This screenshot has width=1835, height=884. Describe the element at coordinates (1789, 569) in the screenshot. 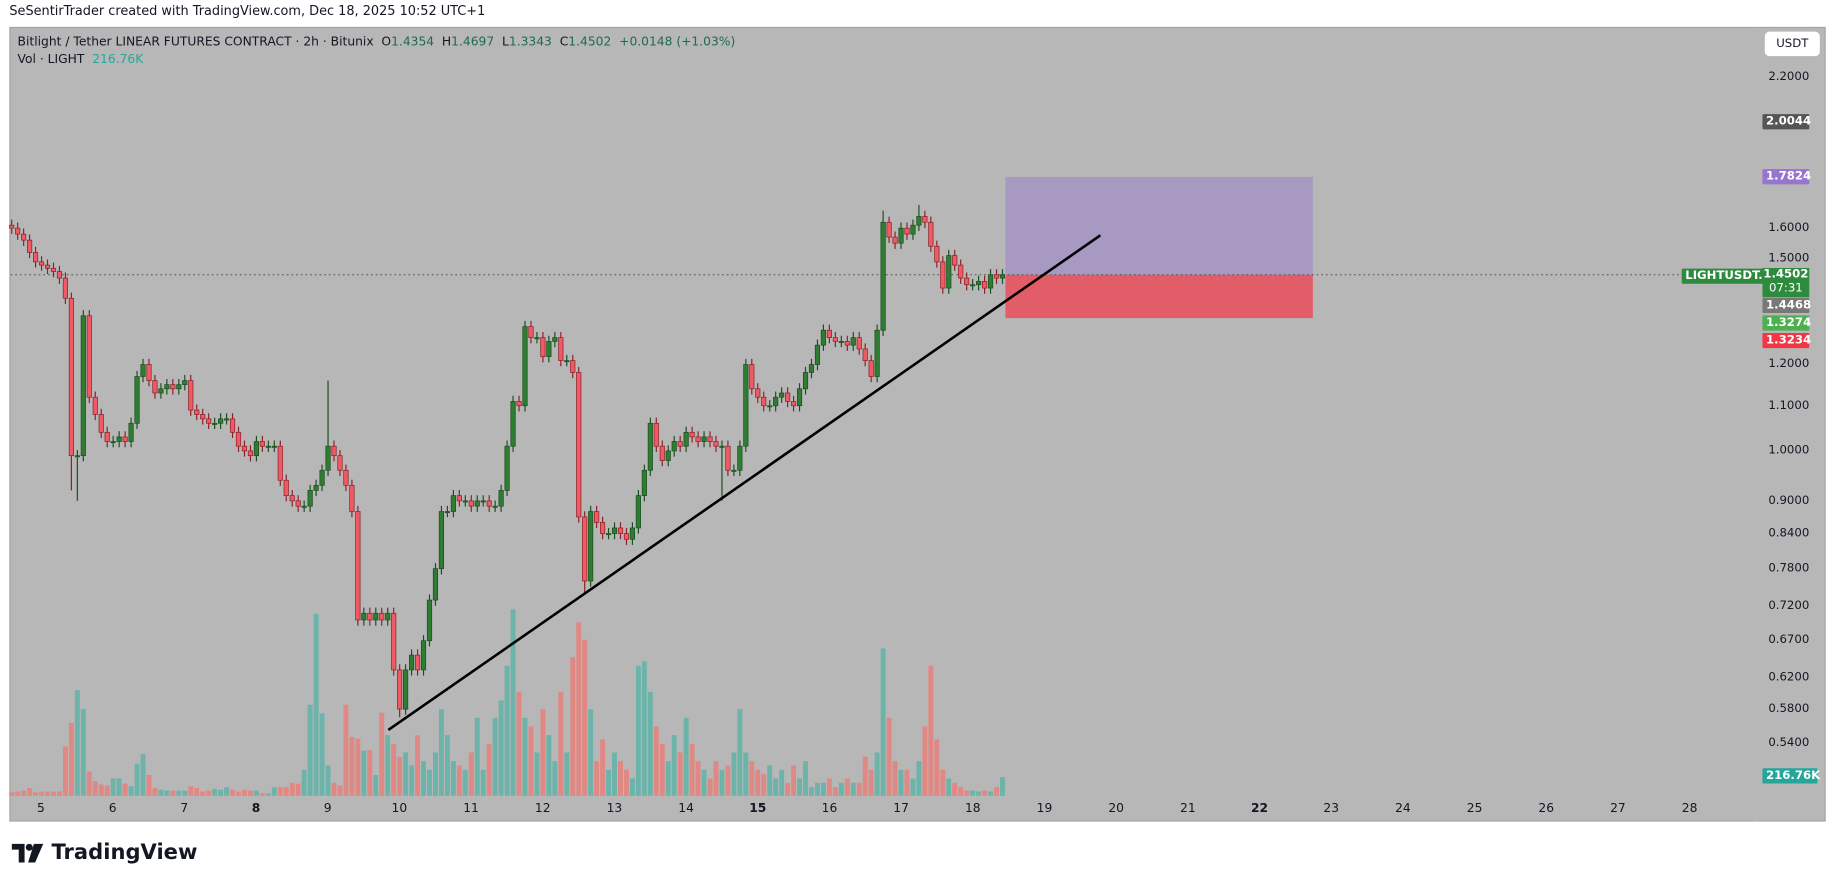

I see `price-tick: 0.7800` at that location.